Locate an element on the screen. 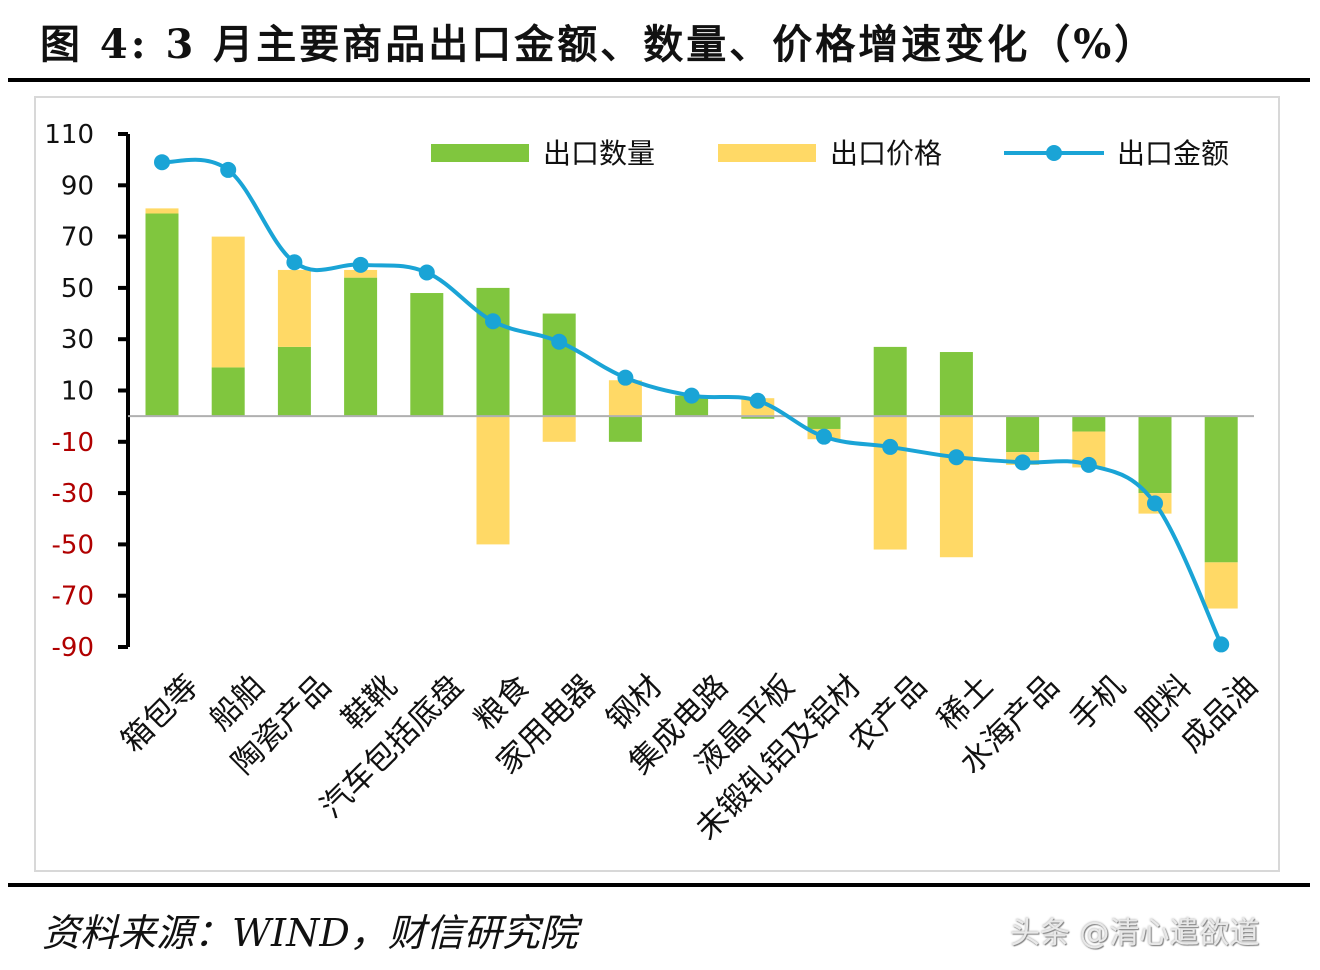 This screenshot has width=1320, height=970. x-category-label: 成品油 is located at coordinates (1219, 713).